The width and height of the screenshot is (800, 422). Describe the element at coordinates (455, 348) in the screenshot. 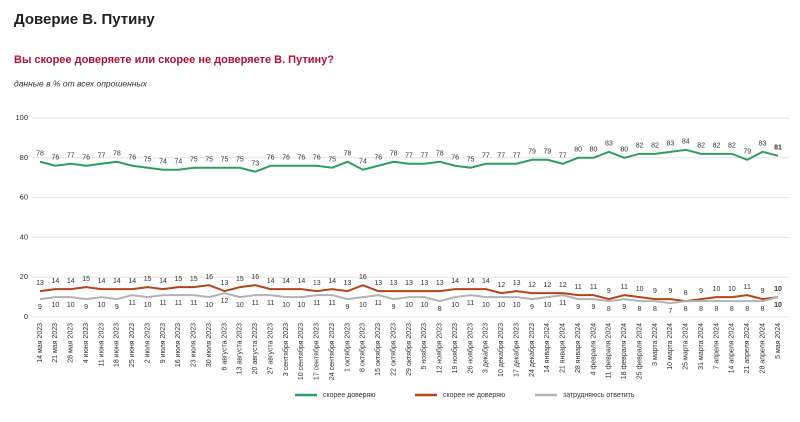

I see `x-tick-label: 19 ноября 2023` at that location.